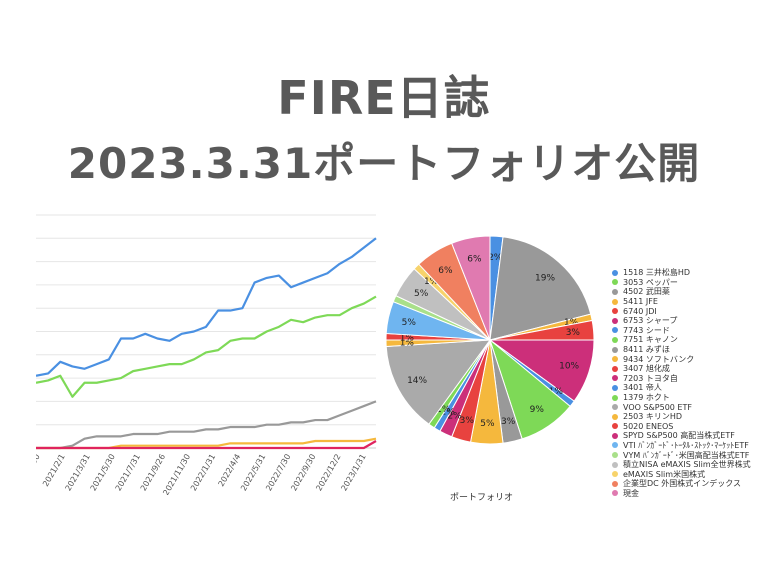 Image resolution: width=768 pixels, height=576 pixels. I want to click on legend-item: 9434 ソフトバンク, so click(681, 359).